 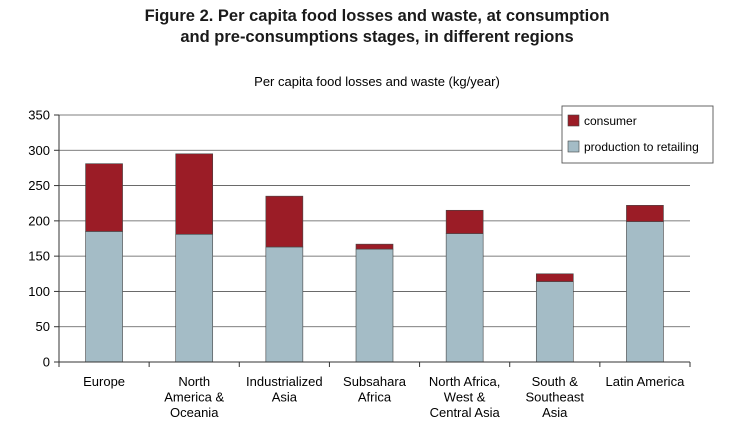 I want to click on legend-label: consumer, so click(x=610, y=121).